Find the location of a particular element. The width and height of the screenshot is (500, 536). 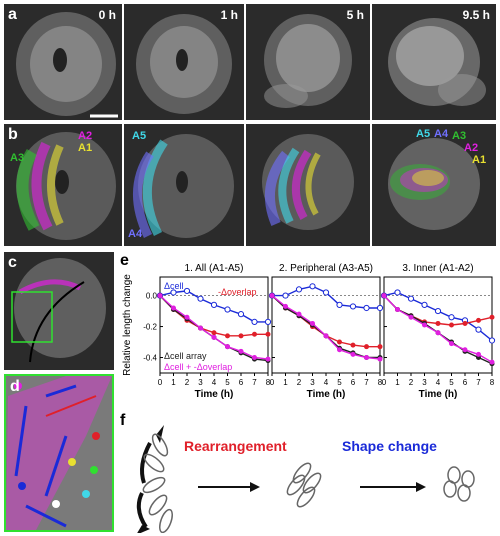

zoom-image is located at coordinates (59, 453).